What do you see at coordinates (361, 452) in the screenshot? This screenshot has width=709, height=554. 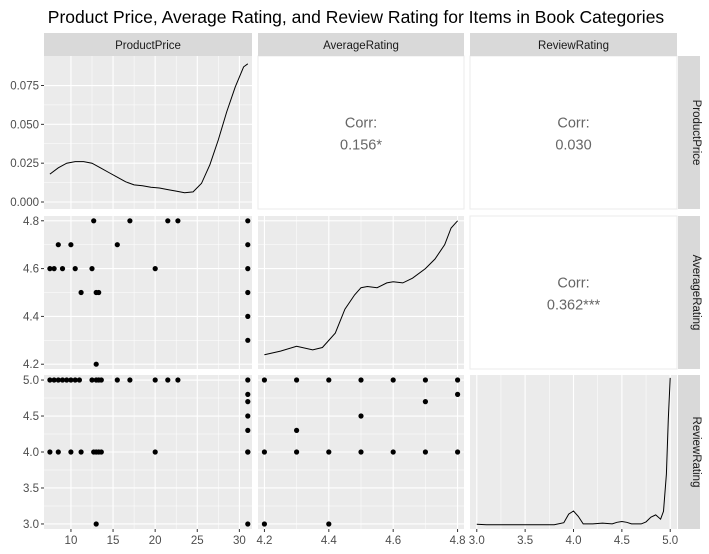 I see `panel-ReviewRating-AverageRating` at bounding box center [361, 452].